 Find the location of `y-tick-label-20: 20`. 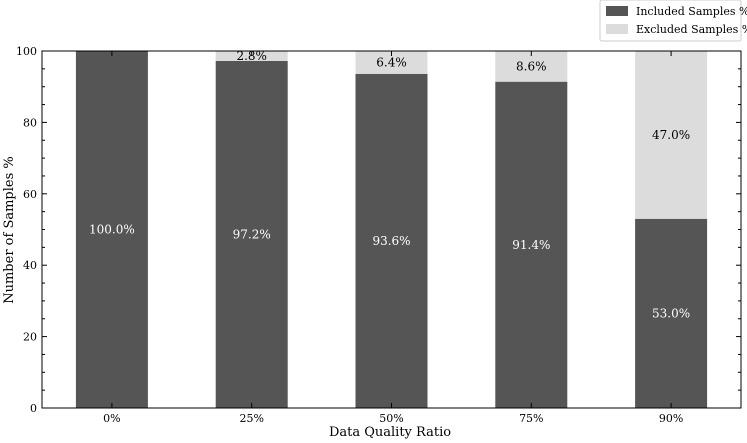

y-tick-label-20: 20 is located at coordinates (30, 337).